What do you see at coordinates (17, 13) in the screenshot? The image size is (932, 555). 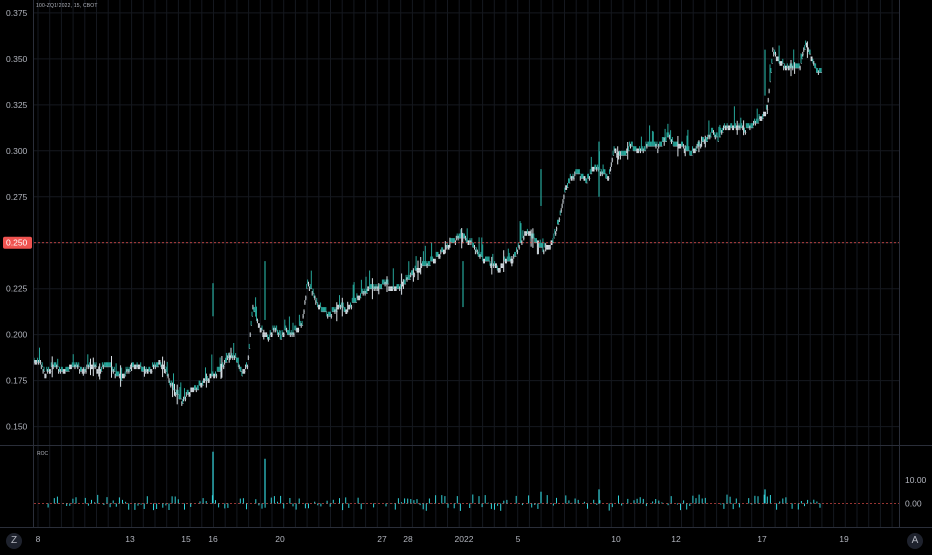 I see `price-tick-label: 0.375` at bounding box center [17, 13].